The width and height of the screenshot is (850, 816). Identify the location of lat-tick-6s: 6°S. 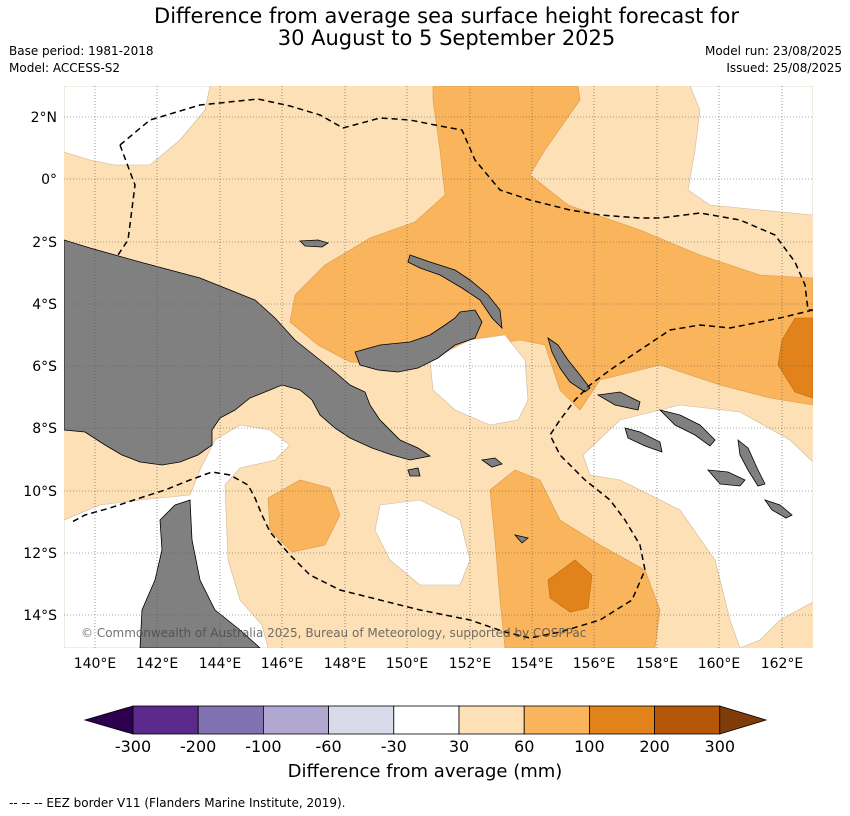
(44, 367).